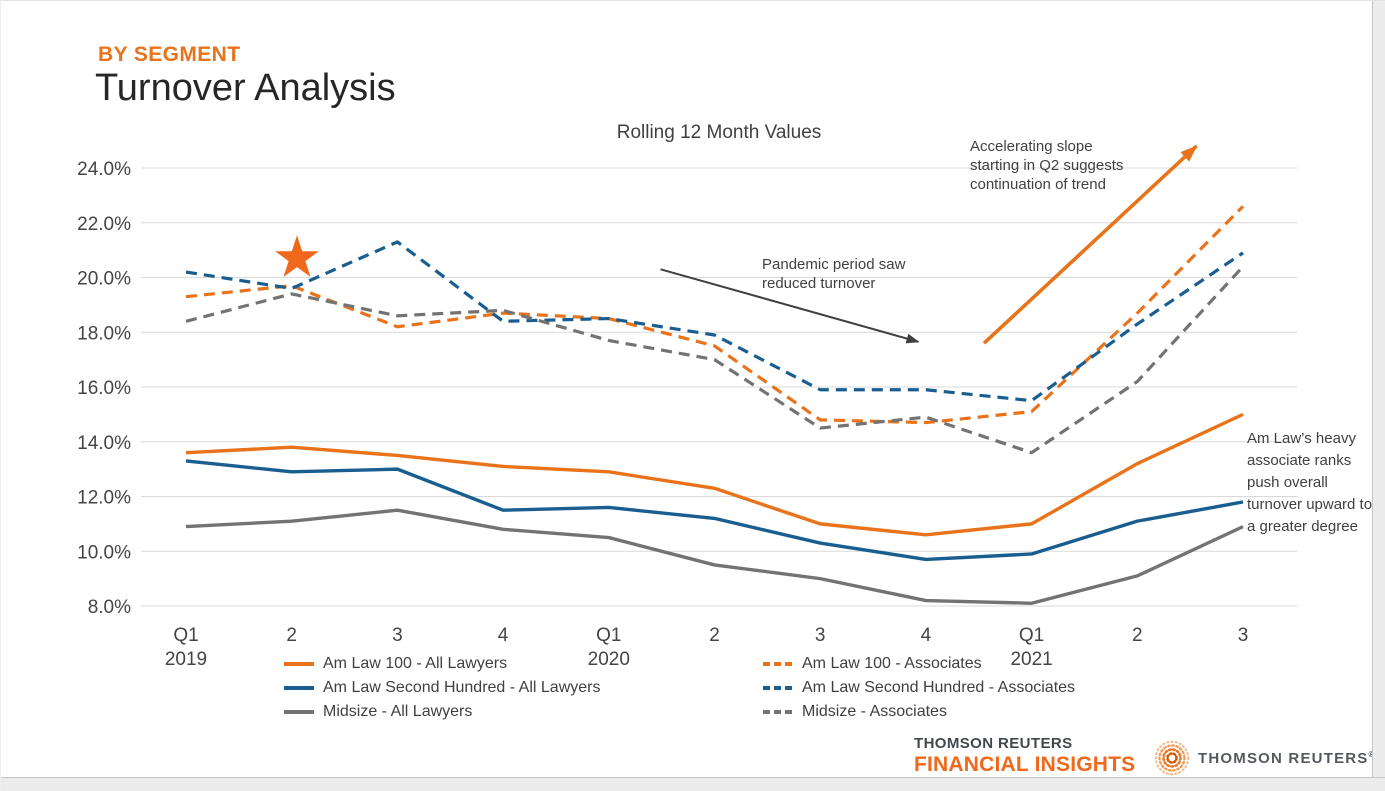  Describe the element at coordinates (1090, 244) in the screenshot. I see `accelerating-arrow` at that location.